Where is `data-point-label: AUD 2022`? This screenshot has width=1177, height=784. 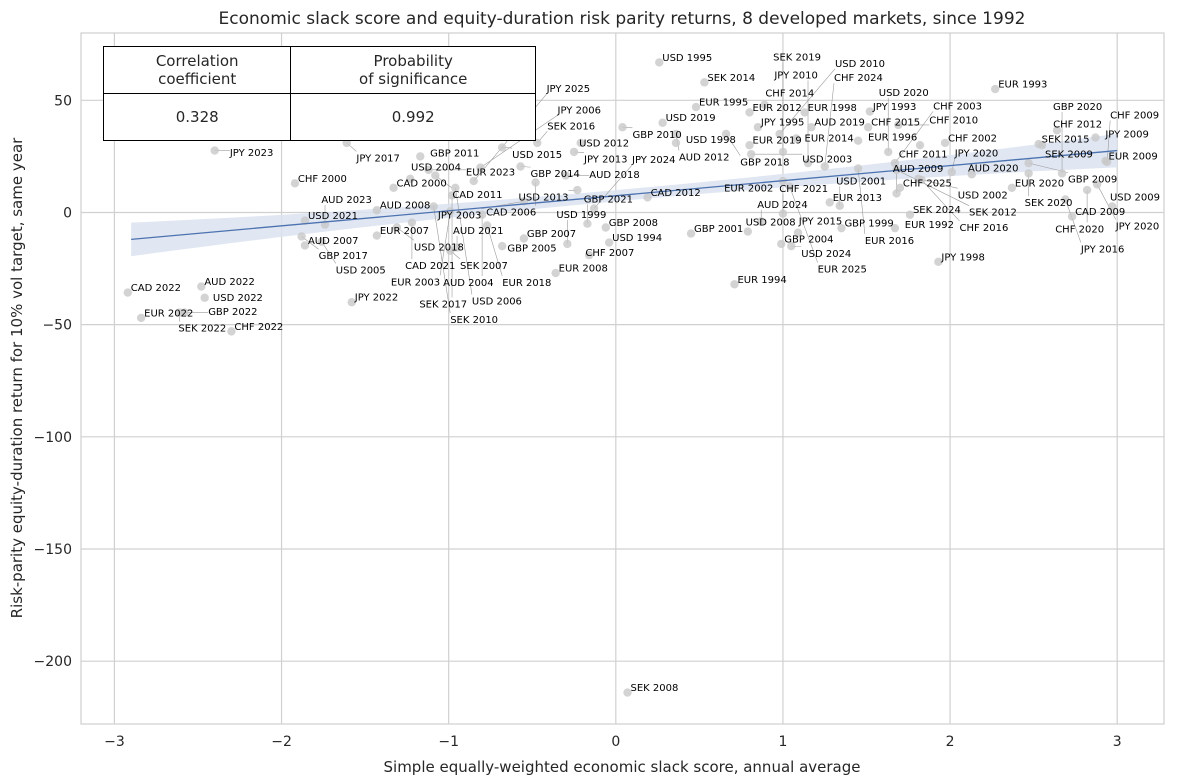
data-point-label: AUD 2022 is located at coordinates (229, 282).